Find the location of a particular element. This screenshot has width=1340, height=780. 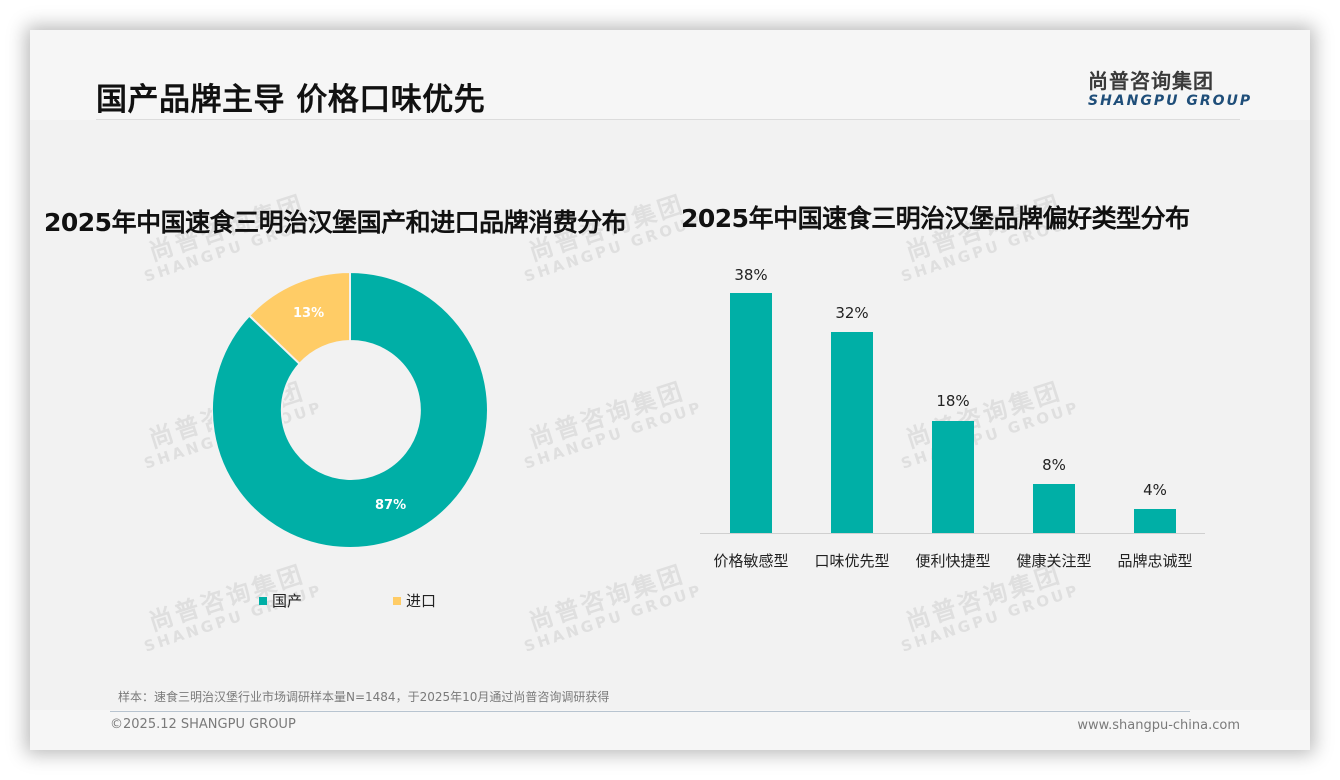

donut-slice-imported is located at coordinates (299, 318).